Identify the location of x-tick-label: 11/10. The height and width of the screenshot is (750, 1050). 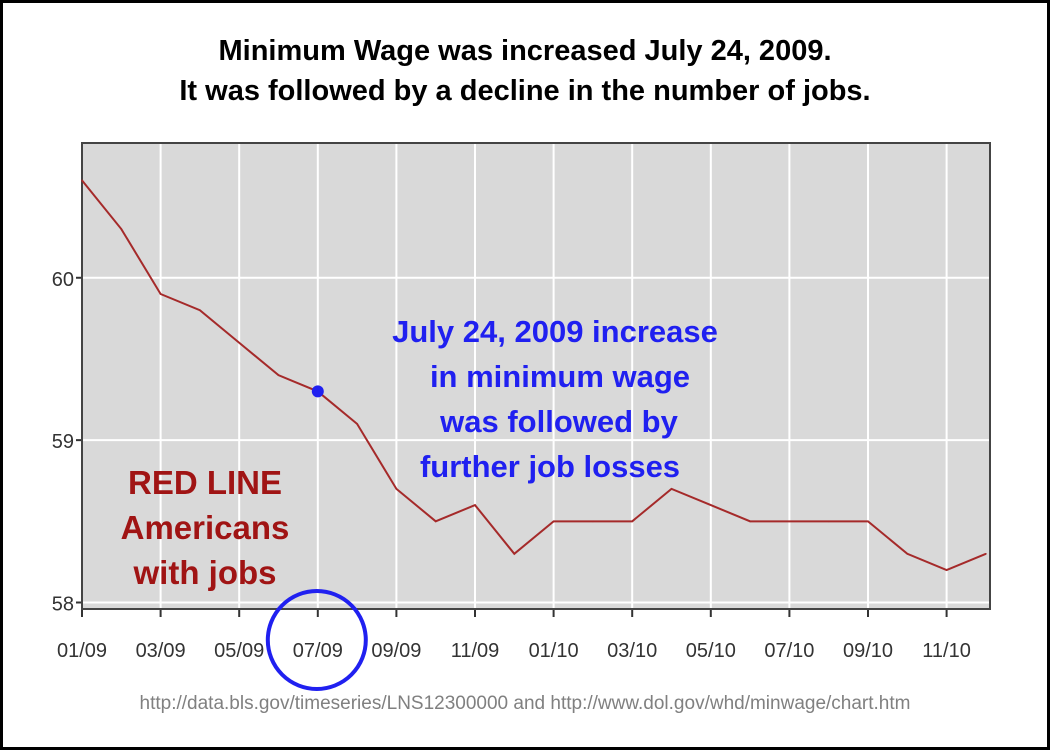
(946, 651).